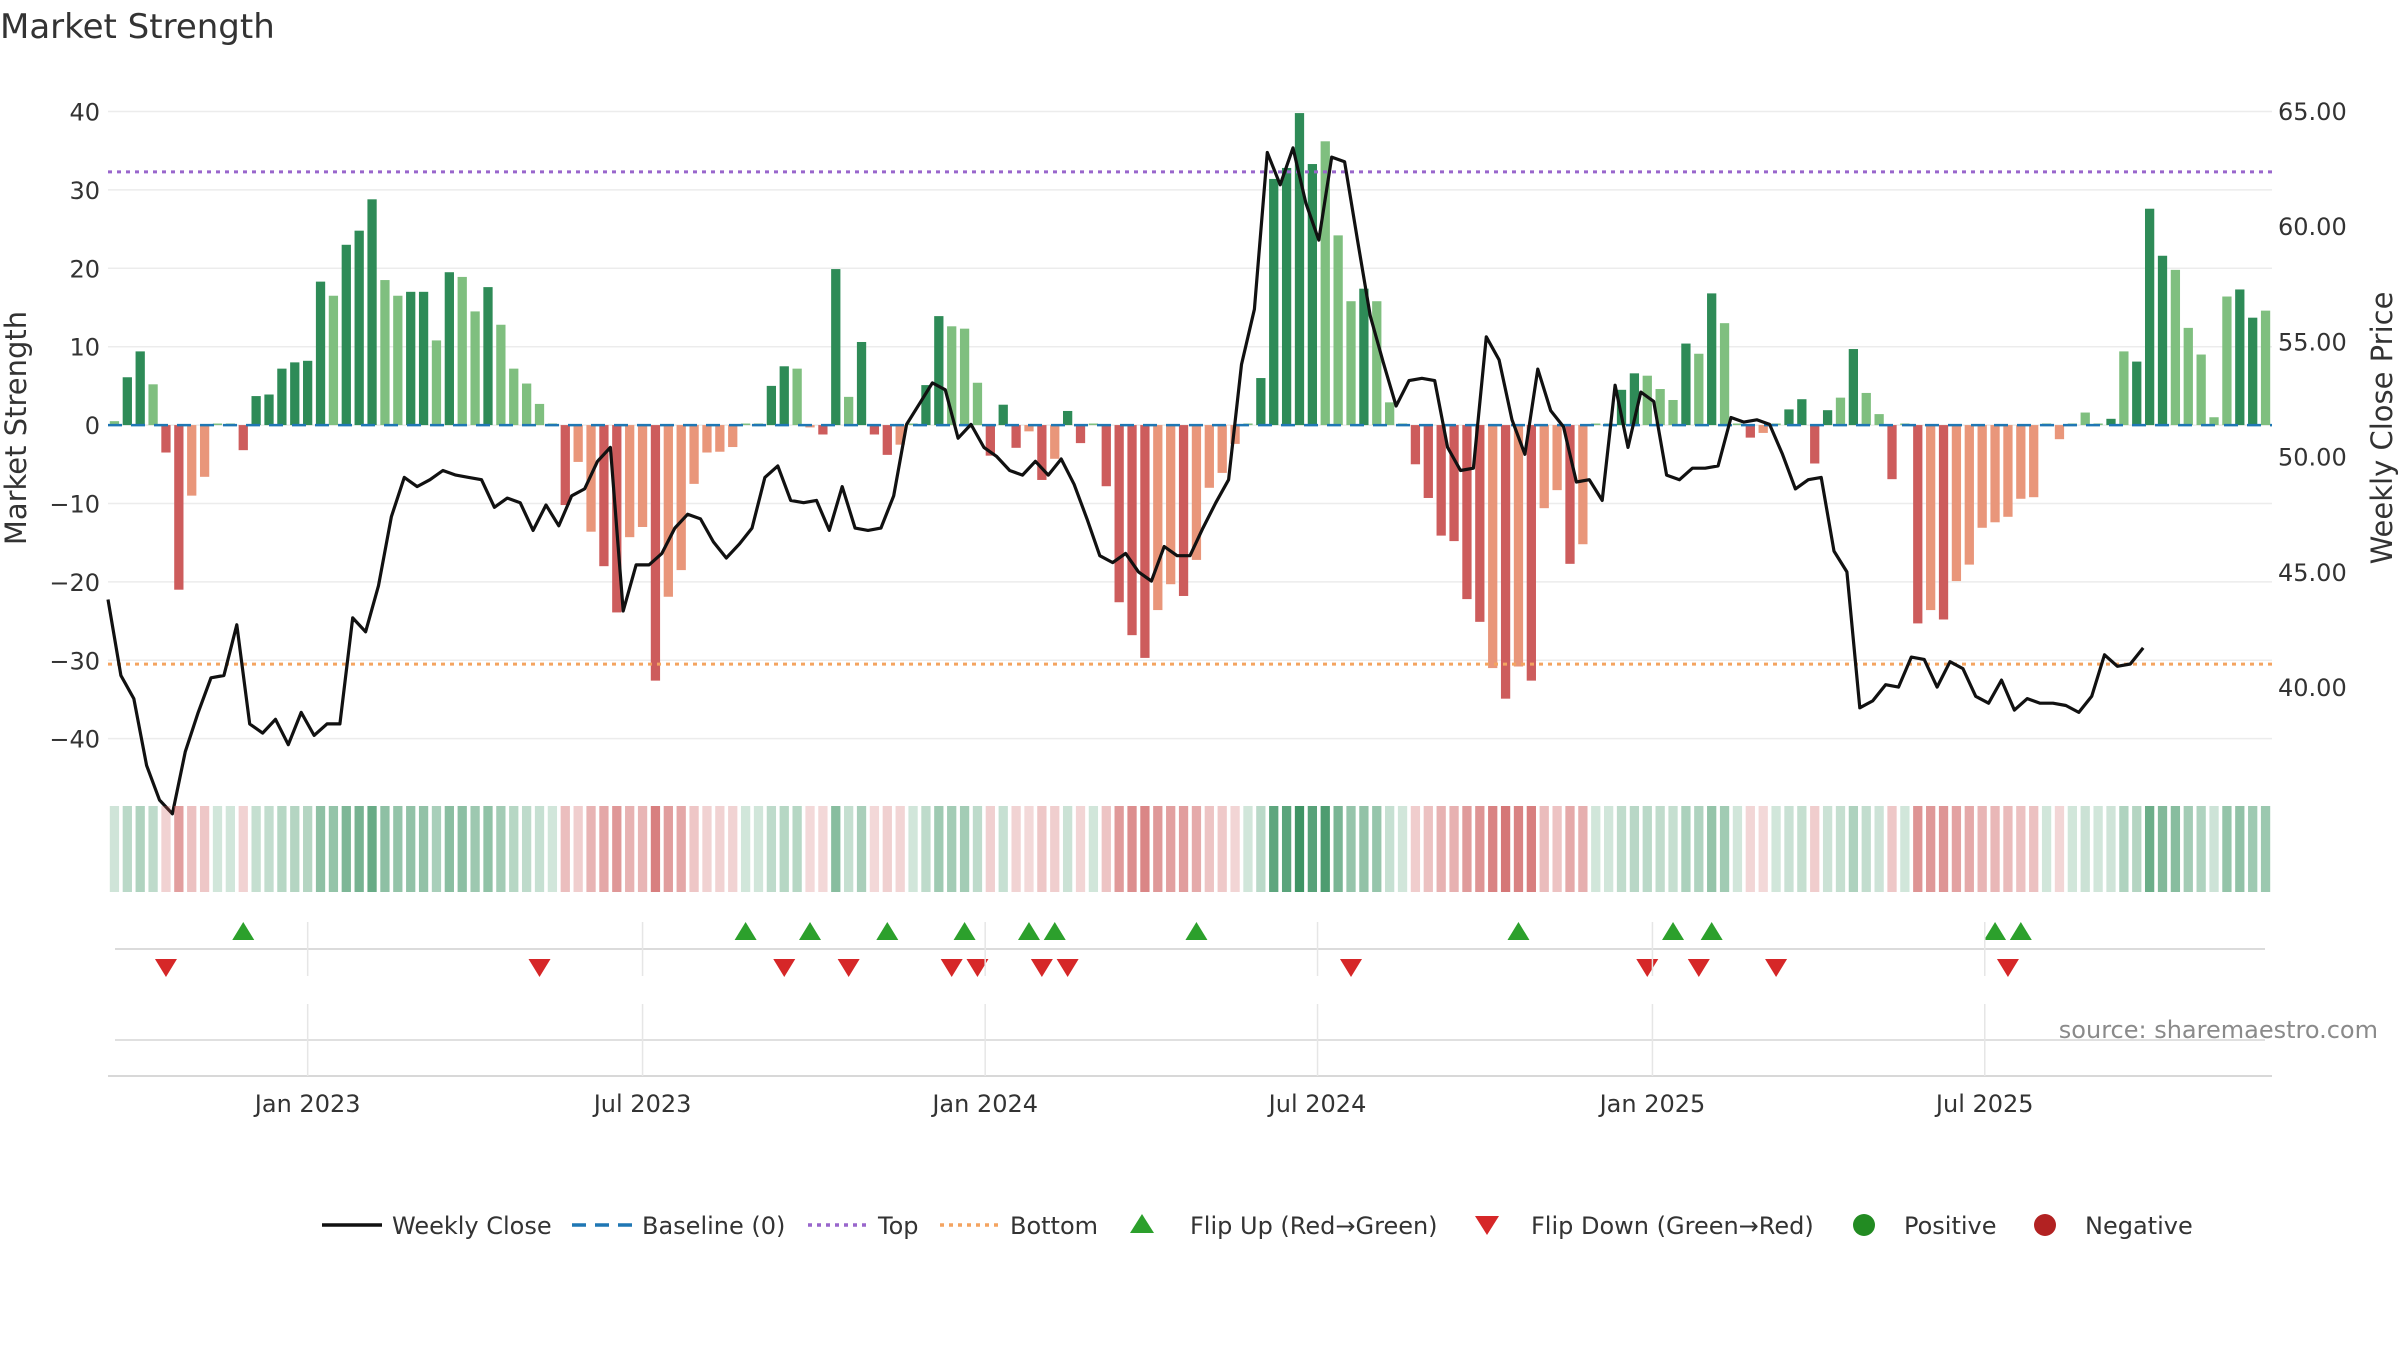 This screenshot has height=1350, width=2400. I want to click on legend-item-5: Flip Down (Green→Red), so click(1644, 1226).